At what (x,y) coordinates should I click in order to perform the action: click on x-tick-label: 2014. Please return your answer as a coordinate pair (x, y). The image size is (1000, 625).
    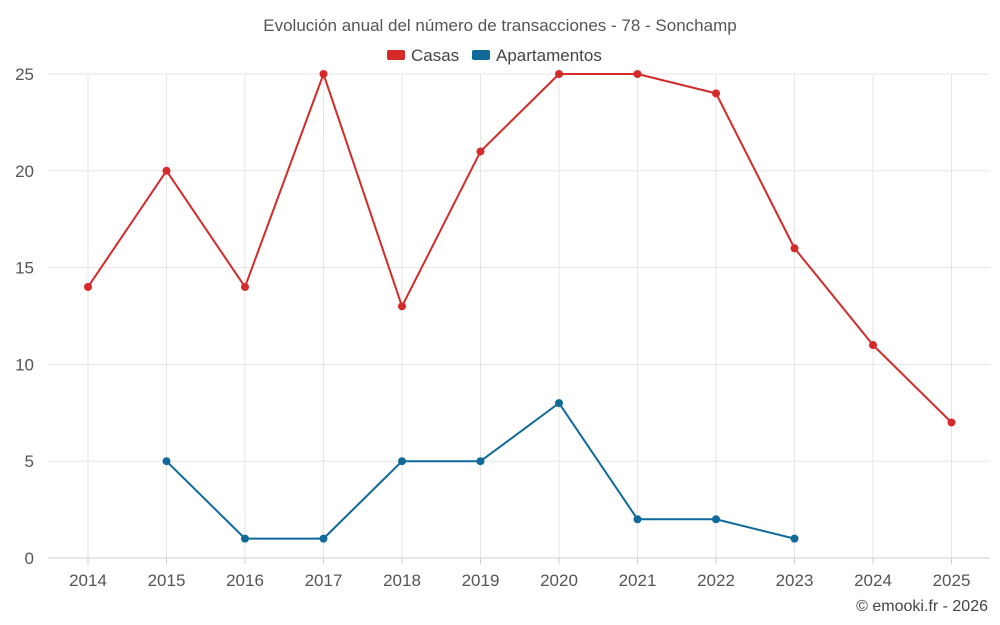
    Looking at the image, I should click on (88, 580).